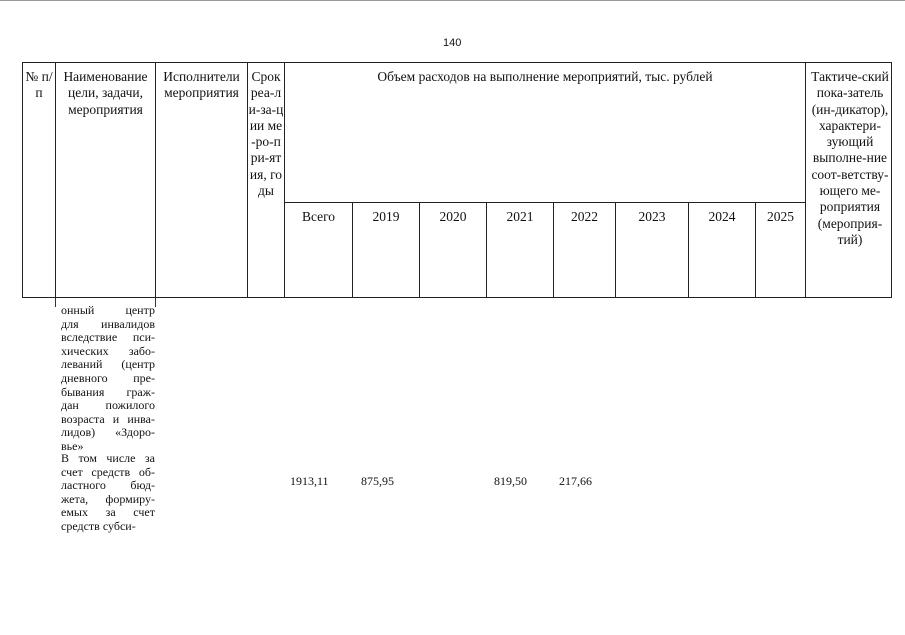  What do you see at coordinates (318, 216) in the screenshot?
I see `header-total: Всего` at bounding box center [318, 216].